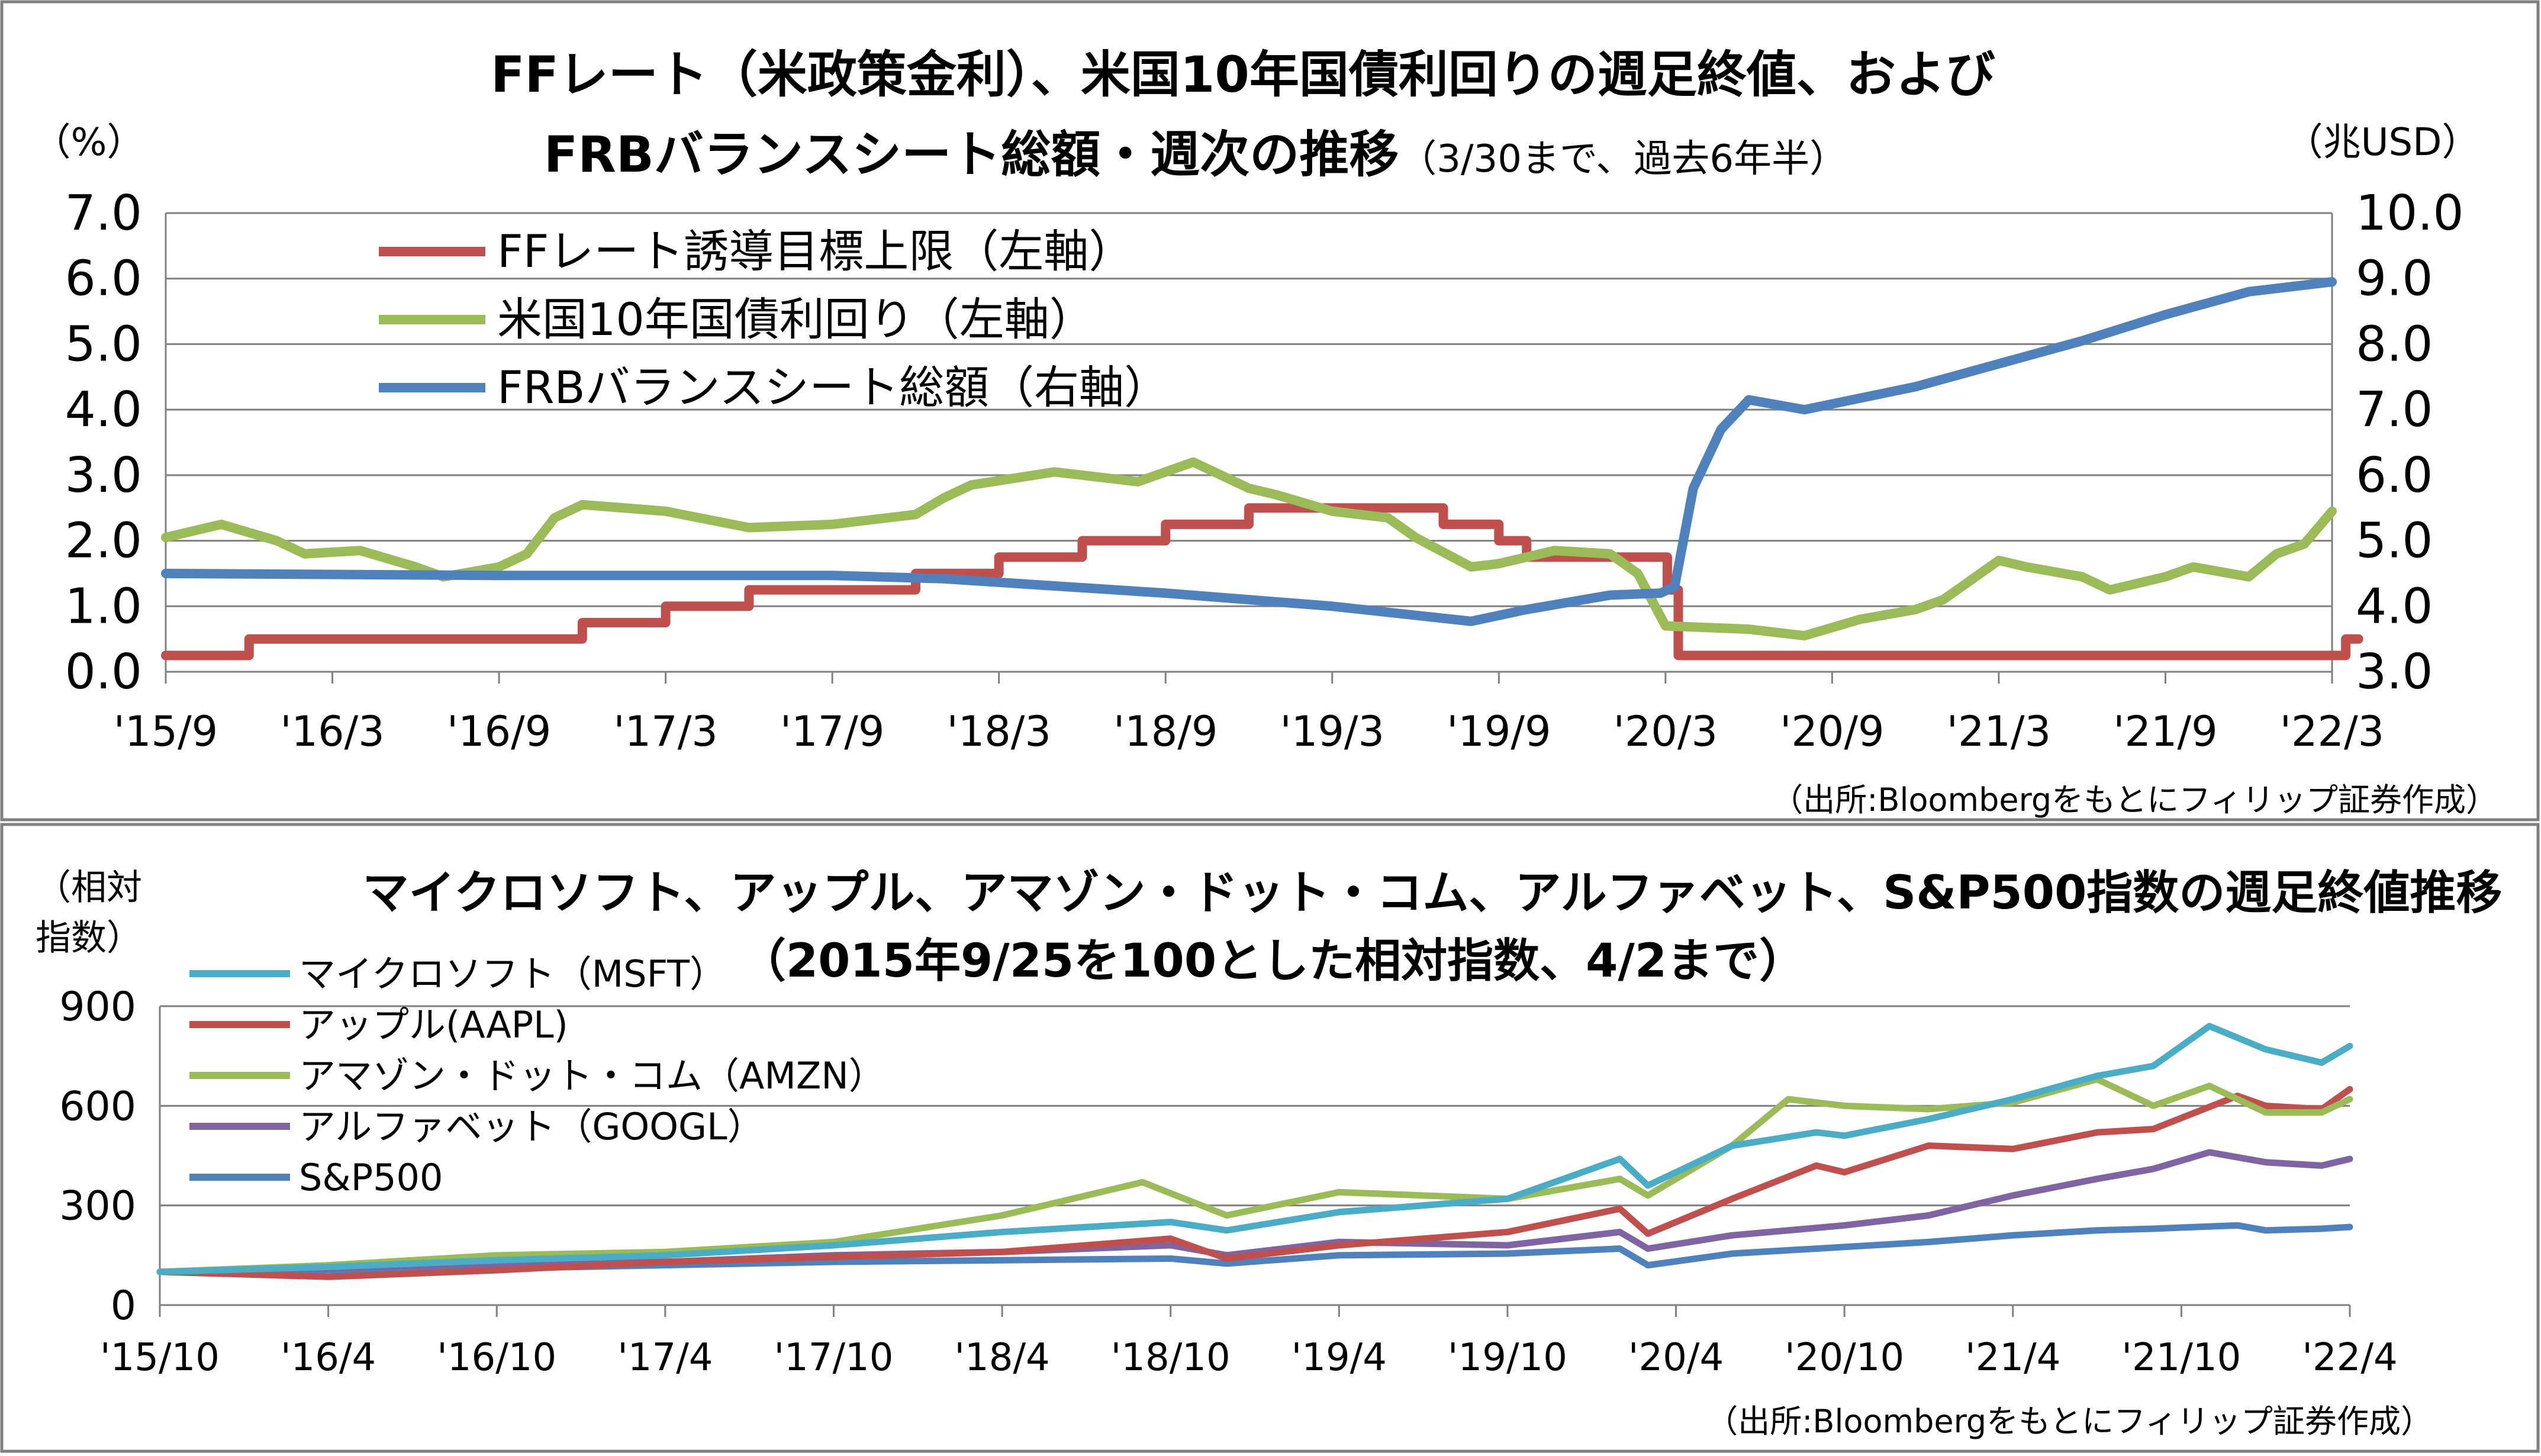 Image resolution: width=2541 pixels, height=1456 pixels. Describe the element at coordinates (104, 344) in the screenshot. I see `top-left-tick-label: 5.0` at that location.